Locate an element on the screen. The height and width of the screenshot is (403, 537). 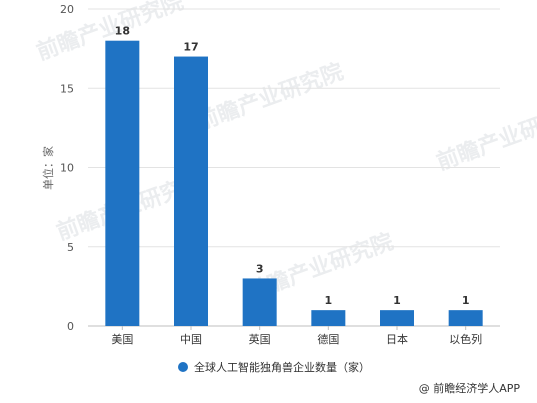
y-tick-label: 20 is located at coordinates (67, 9).